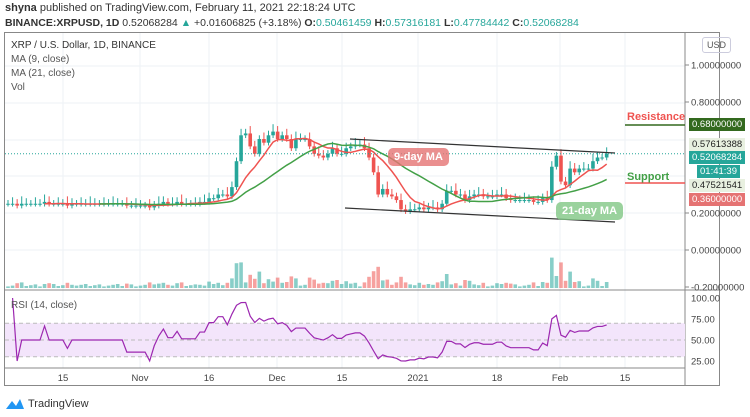  I want to click on tradingview-logo: TradingView, so click(47, 404).